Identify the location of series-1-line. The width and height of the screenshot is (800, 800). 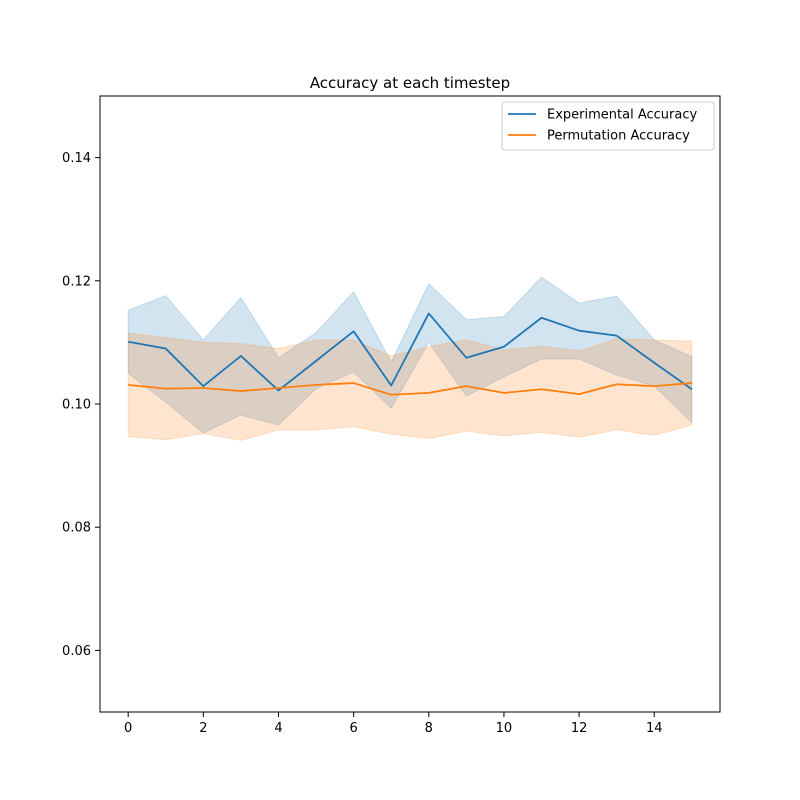
(410, 389).